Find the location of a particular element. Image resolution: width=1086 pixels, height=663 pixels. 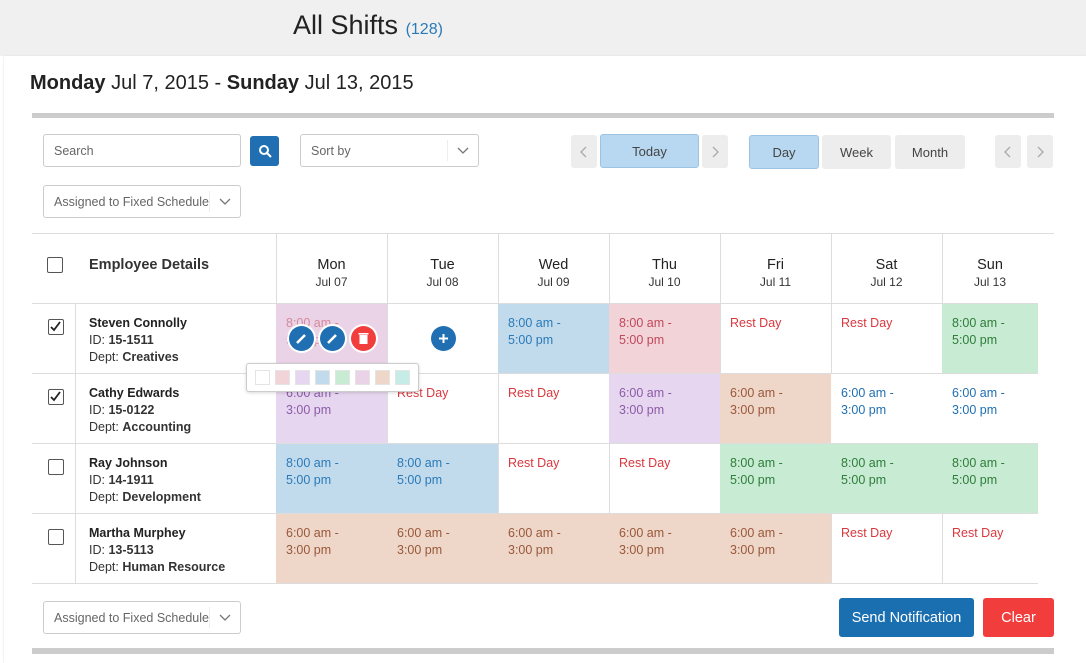

trash-icon is located at coordinates (363, 338).